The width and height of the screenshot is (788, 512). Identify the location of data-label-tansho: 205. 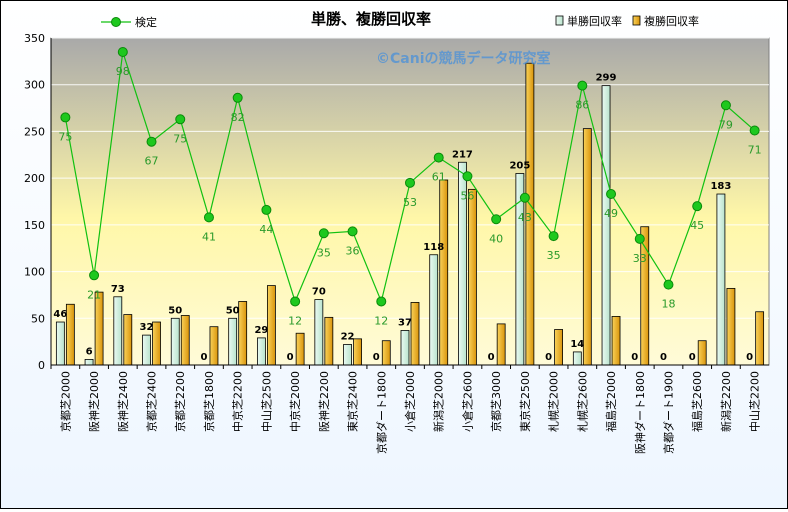
(519, 165).